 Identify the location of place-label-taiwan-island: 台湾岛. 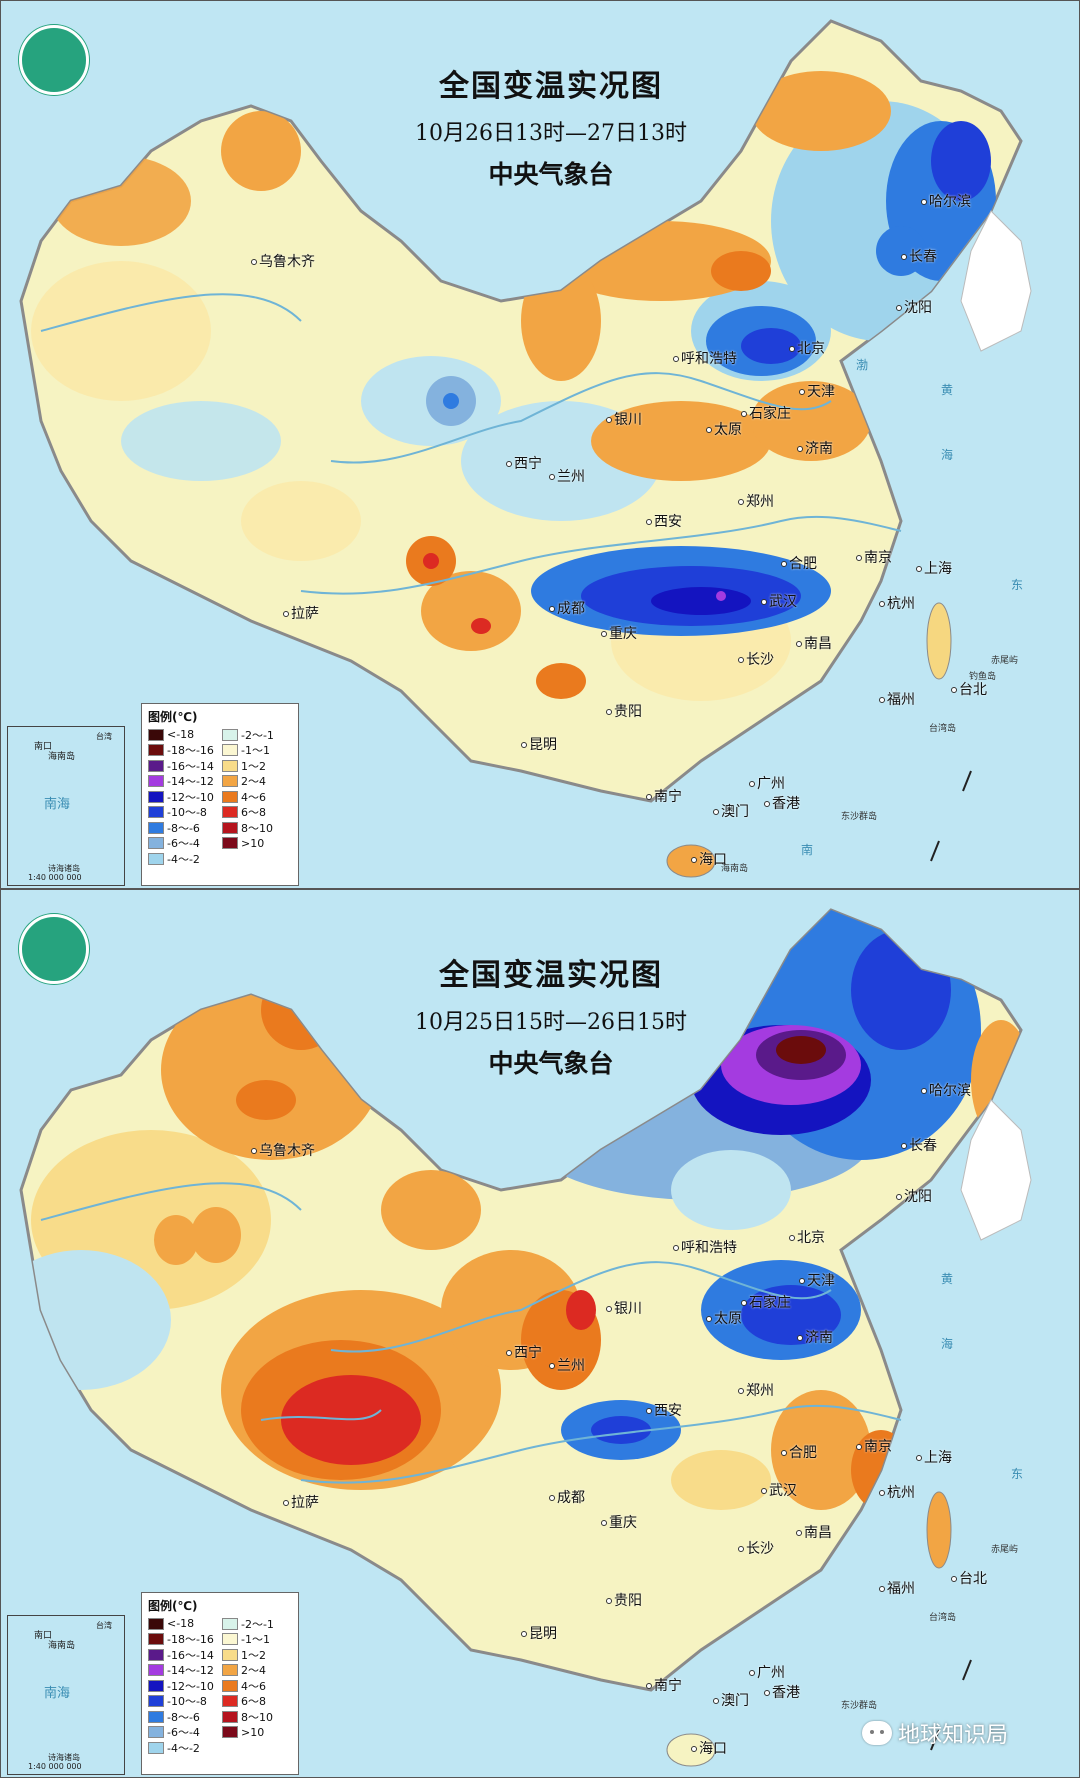
(943, 1618).